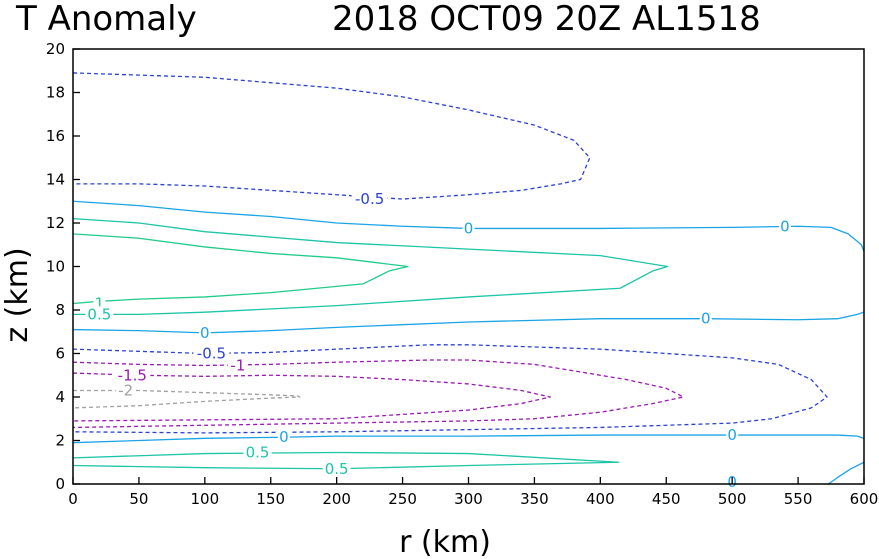 This screenshot has height=559, width=879. What do you see at coordinates (138, 499) in the screenshot?
I see `x-tick-label: 50` at bounding box center [138, 499].